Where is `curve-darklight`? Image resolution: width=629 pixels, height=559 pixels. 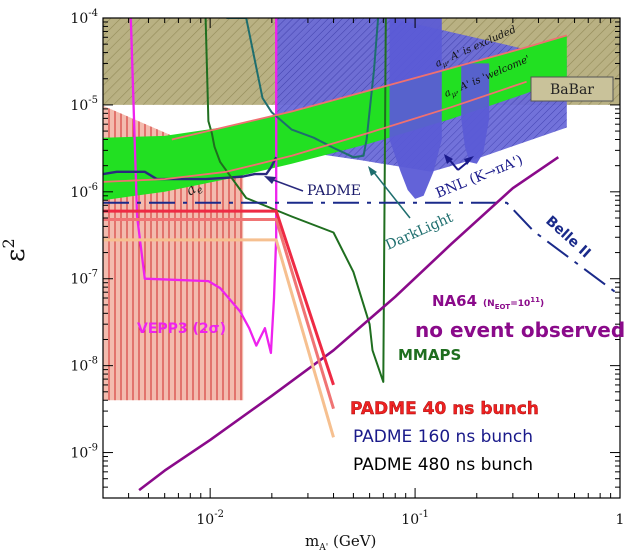
curve-darklight is located at coordinates (303, 88).